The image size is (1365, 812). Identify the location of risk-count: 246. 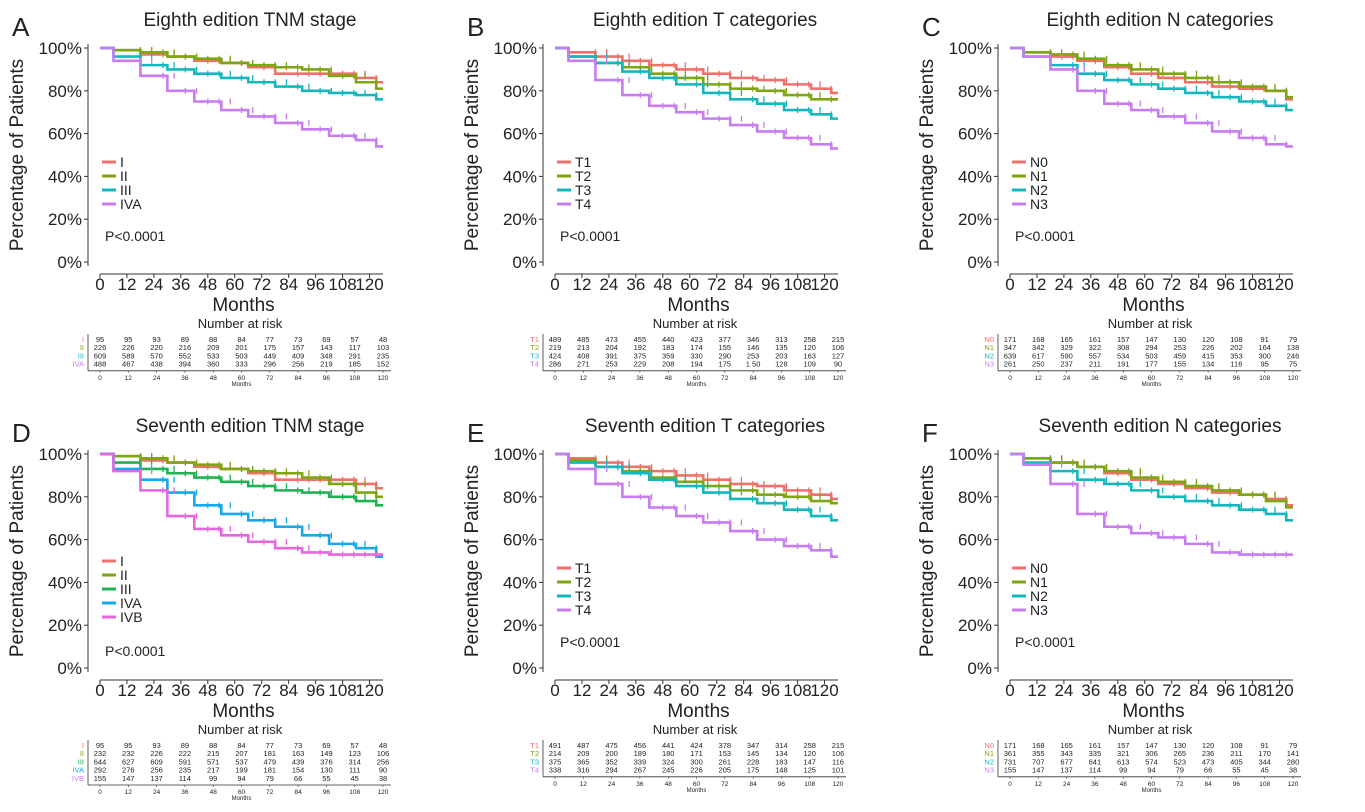
(1293, 355).